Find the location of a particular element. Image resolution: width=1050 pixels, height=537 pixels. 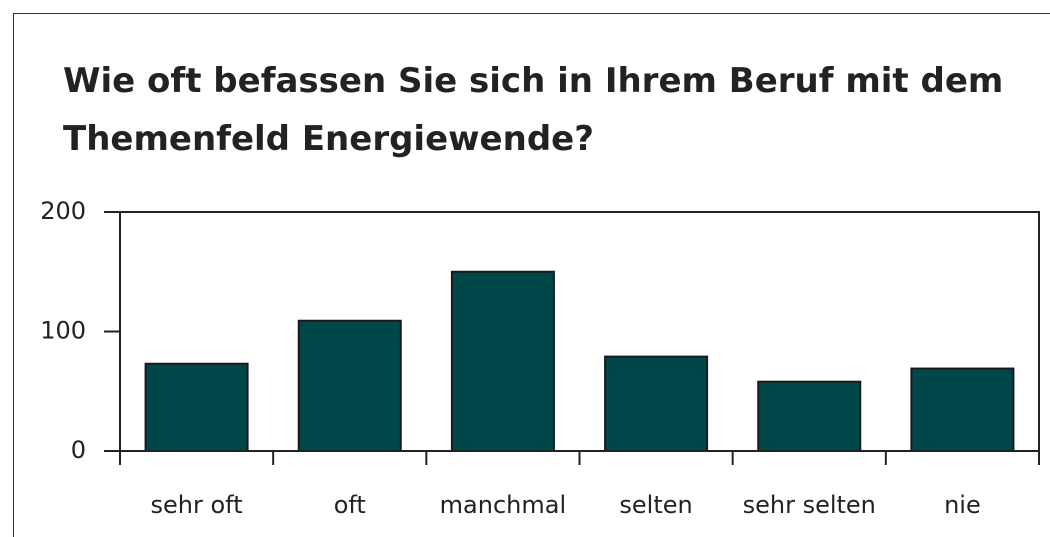

y-tick-label: 200 is located at coordinates (63, 211).